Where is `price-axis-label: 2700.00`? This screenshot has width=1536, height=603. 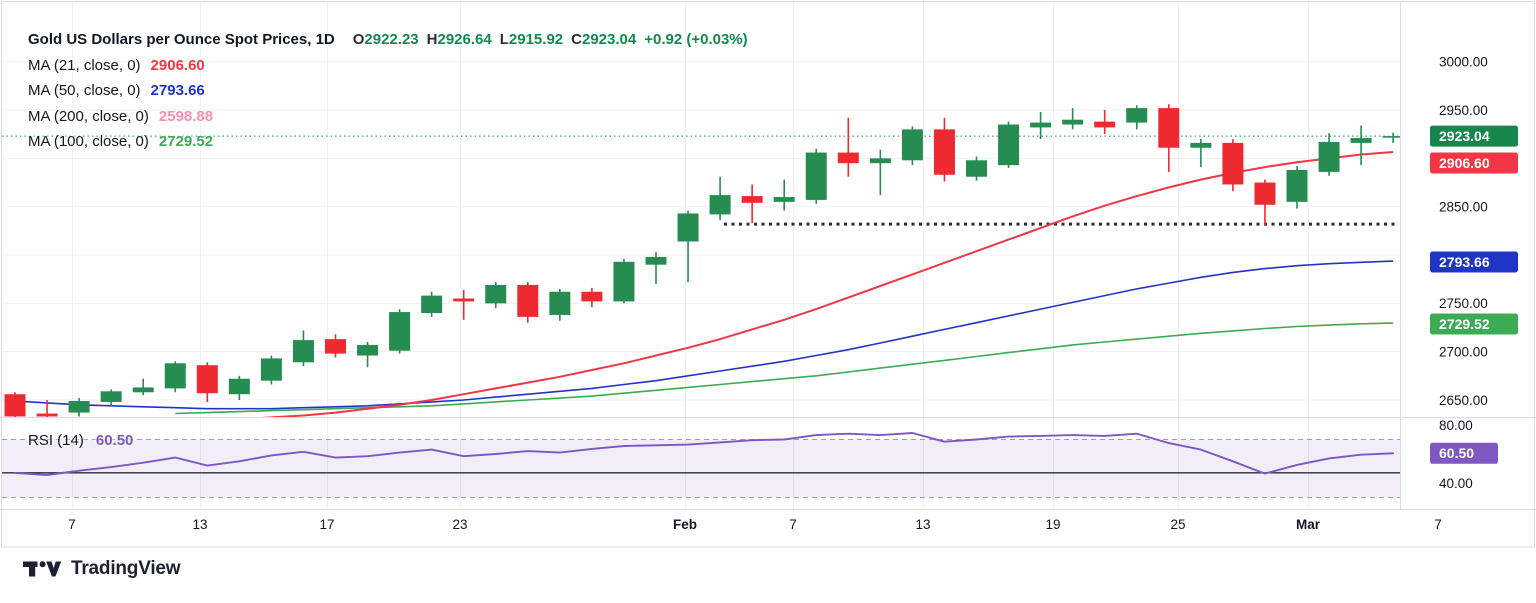 price-axis-label: 2700.00 is located at coordinates (1463, 352).